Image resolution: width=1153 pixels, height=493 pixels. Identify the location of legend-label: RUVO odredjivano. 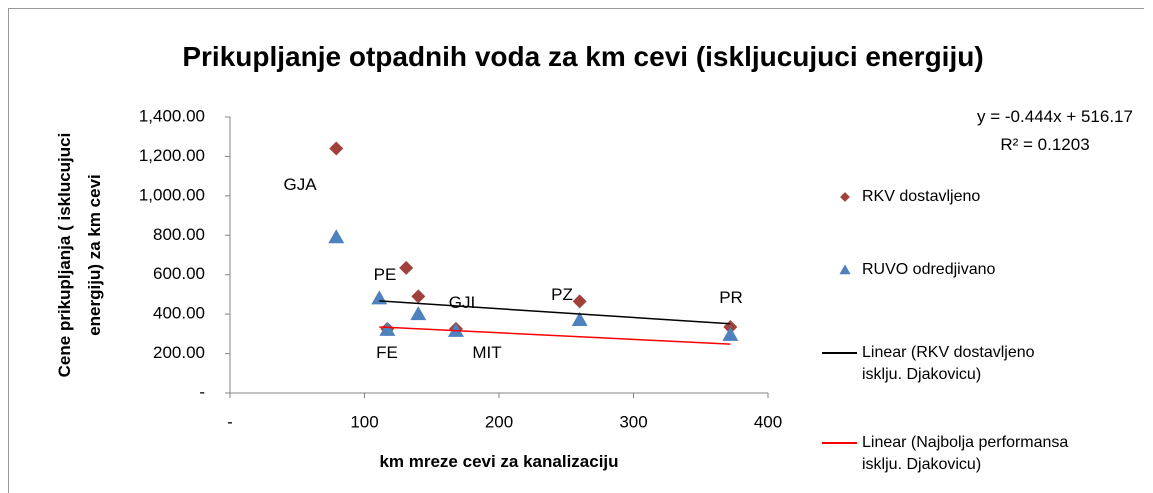
(929, 269).